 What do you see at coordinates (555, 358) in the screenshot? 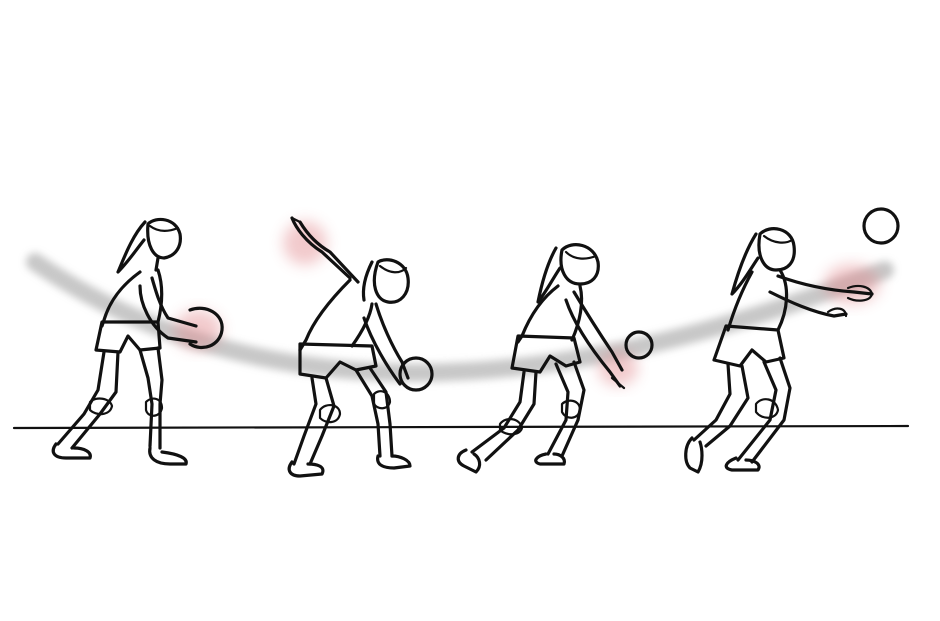
I see `figure-3-contact` at bounding box center [555, 358].